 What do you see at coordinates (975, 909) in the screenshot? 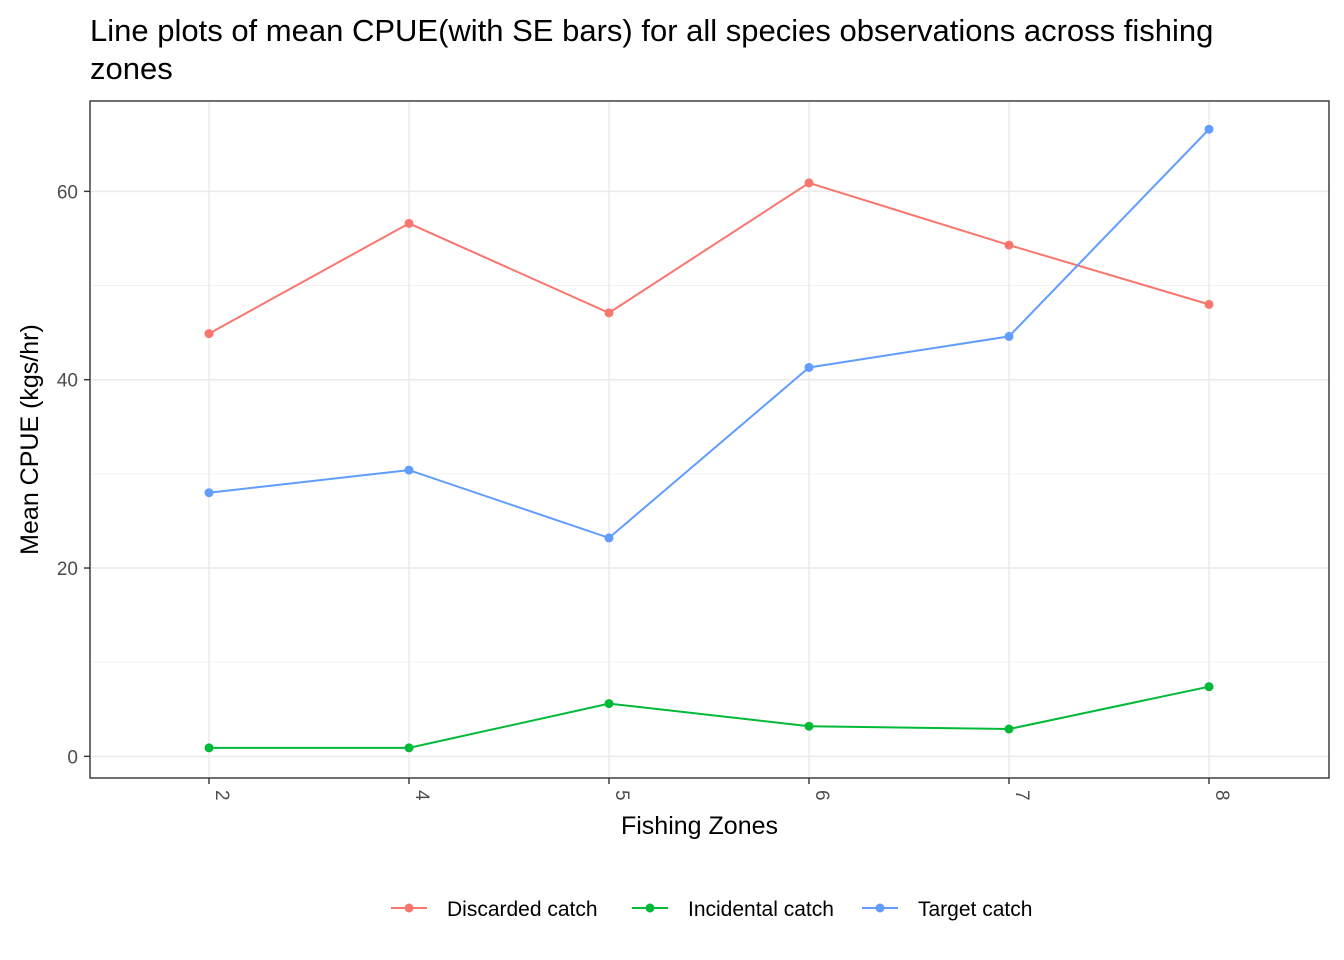
I see `legend-label: Target catch` at bounding box center [975, 909].